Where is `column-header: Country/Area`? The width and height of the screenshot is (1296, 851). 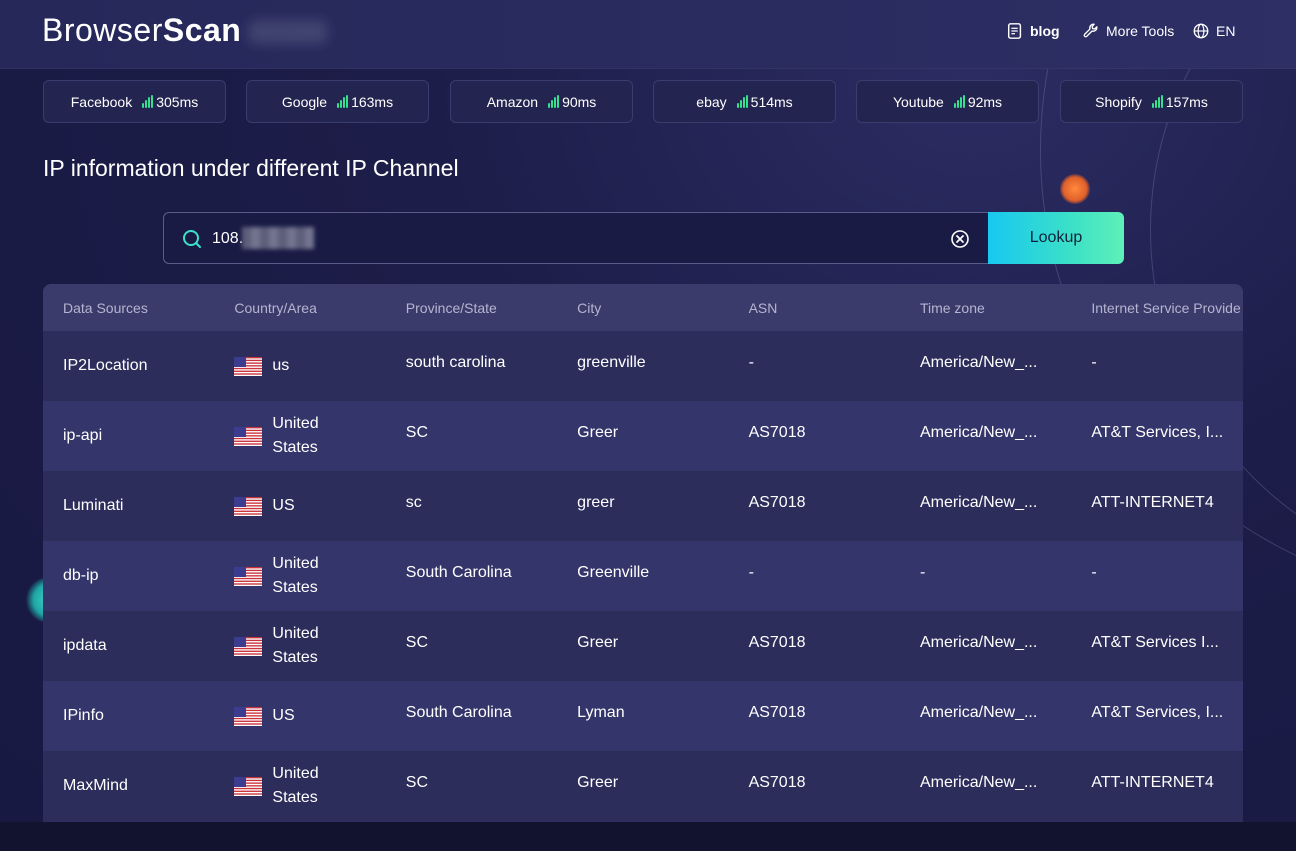
column-header: Country/Area is located at coordinates (275, 307).